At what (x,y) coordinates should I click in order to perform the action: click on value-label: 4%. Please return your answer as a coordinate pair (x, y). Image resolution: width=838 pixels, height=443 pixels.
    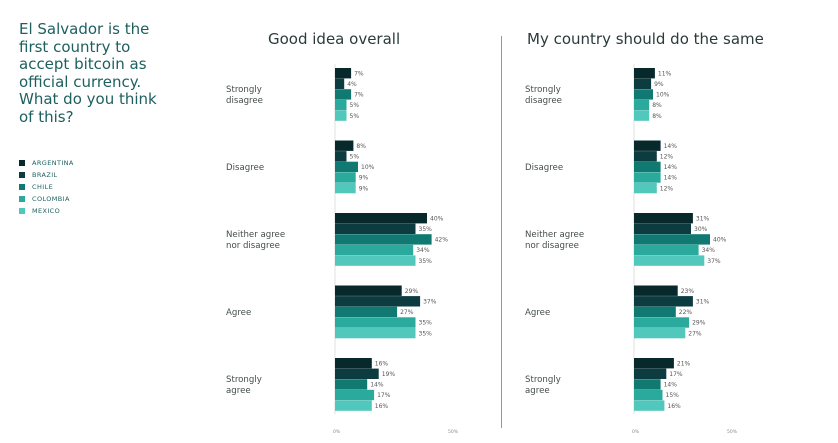
    Looking at the image, I should click on (352, 84).